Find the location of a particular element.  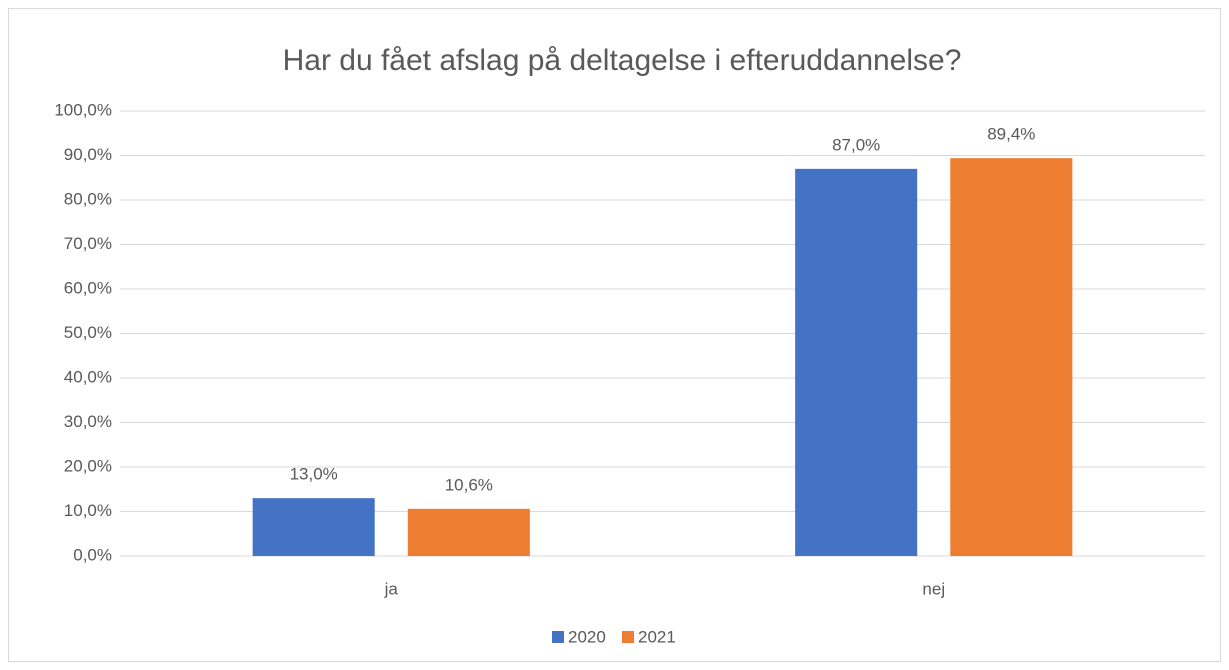

data-label: 13,0% is located at coordinates (314, 474).